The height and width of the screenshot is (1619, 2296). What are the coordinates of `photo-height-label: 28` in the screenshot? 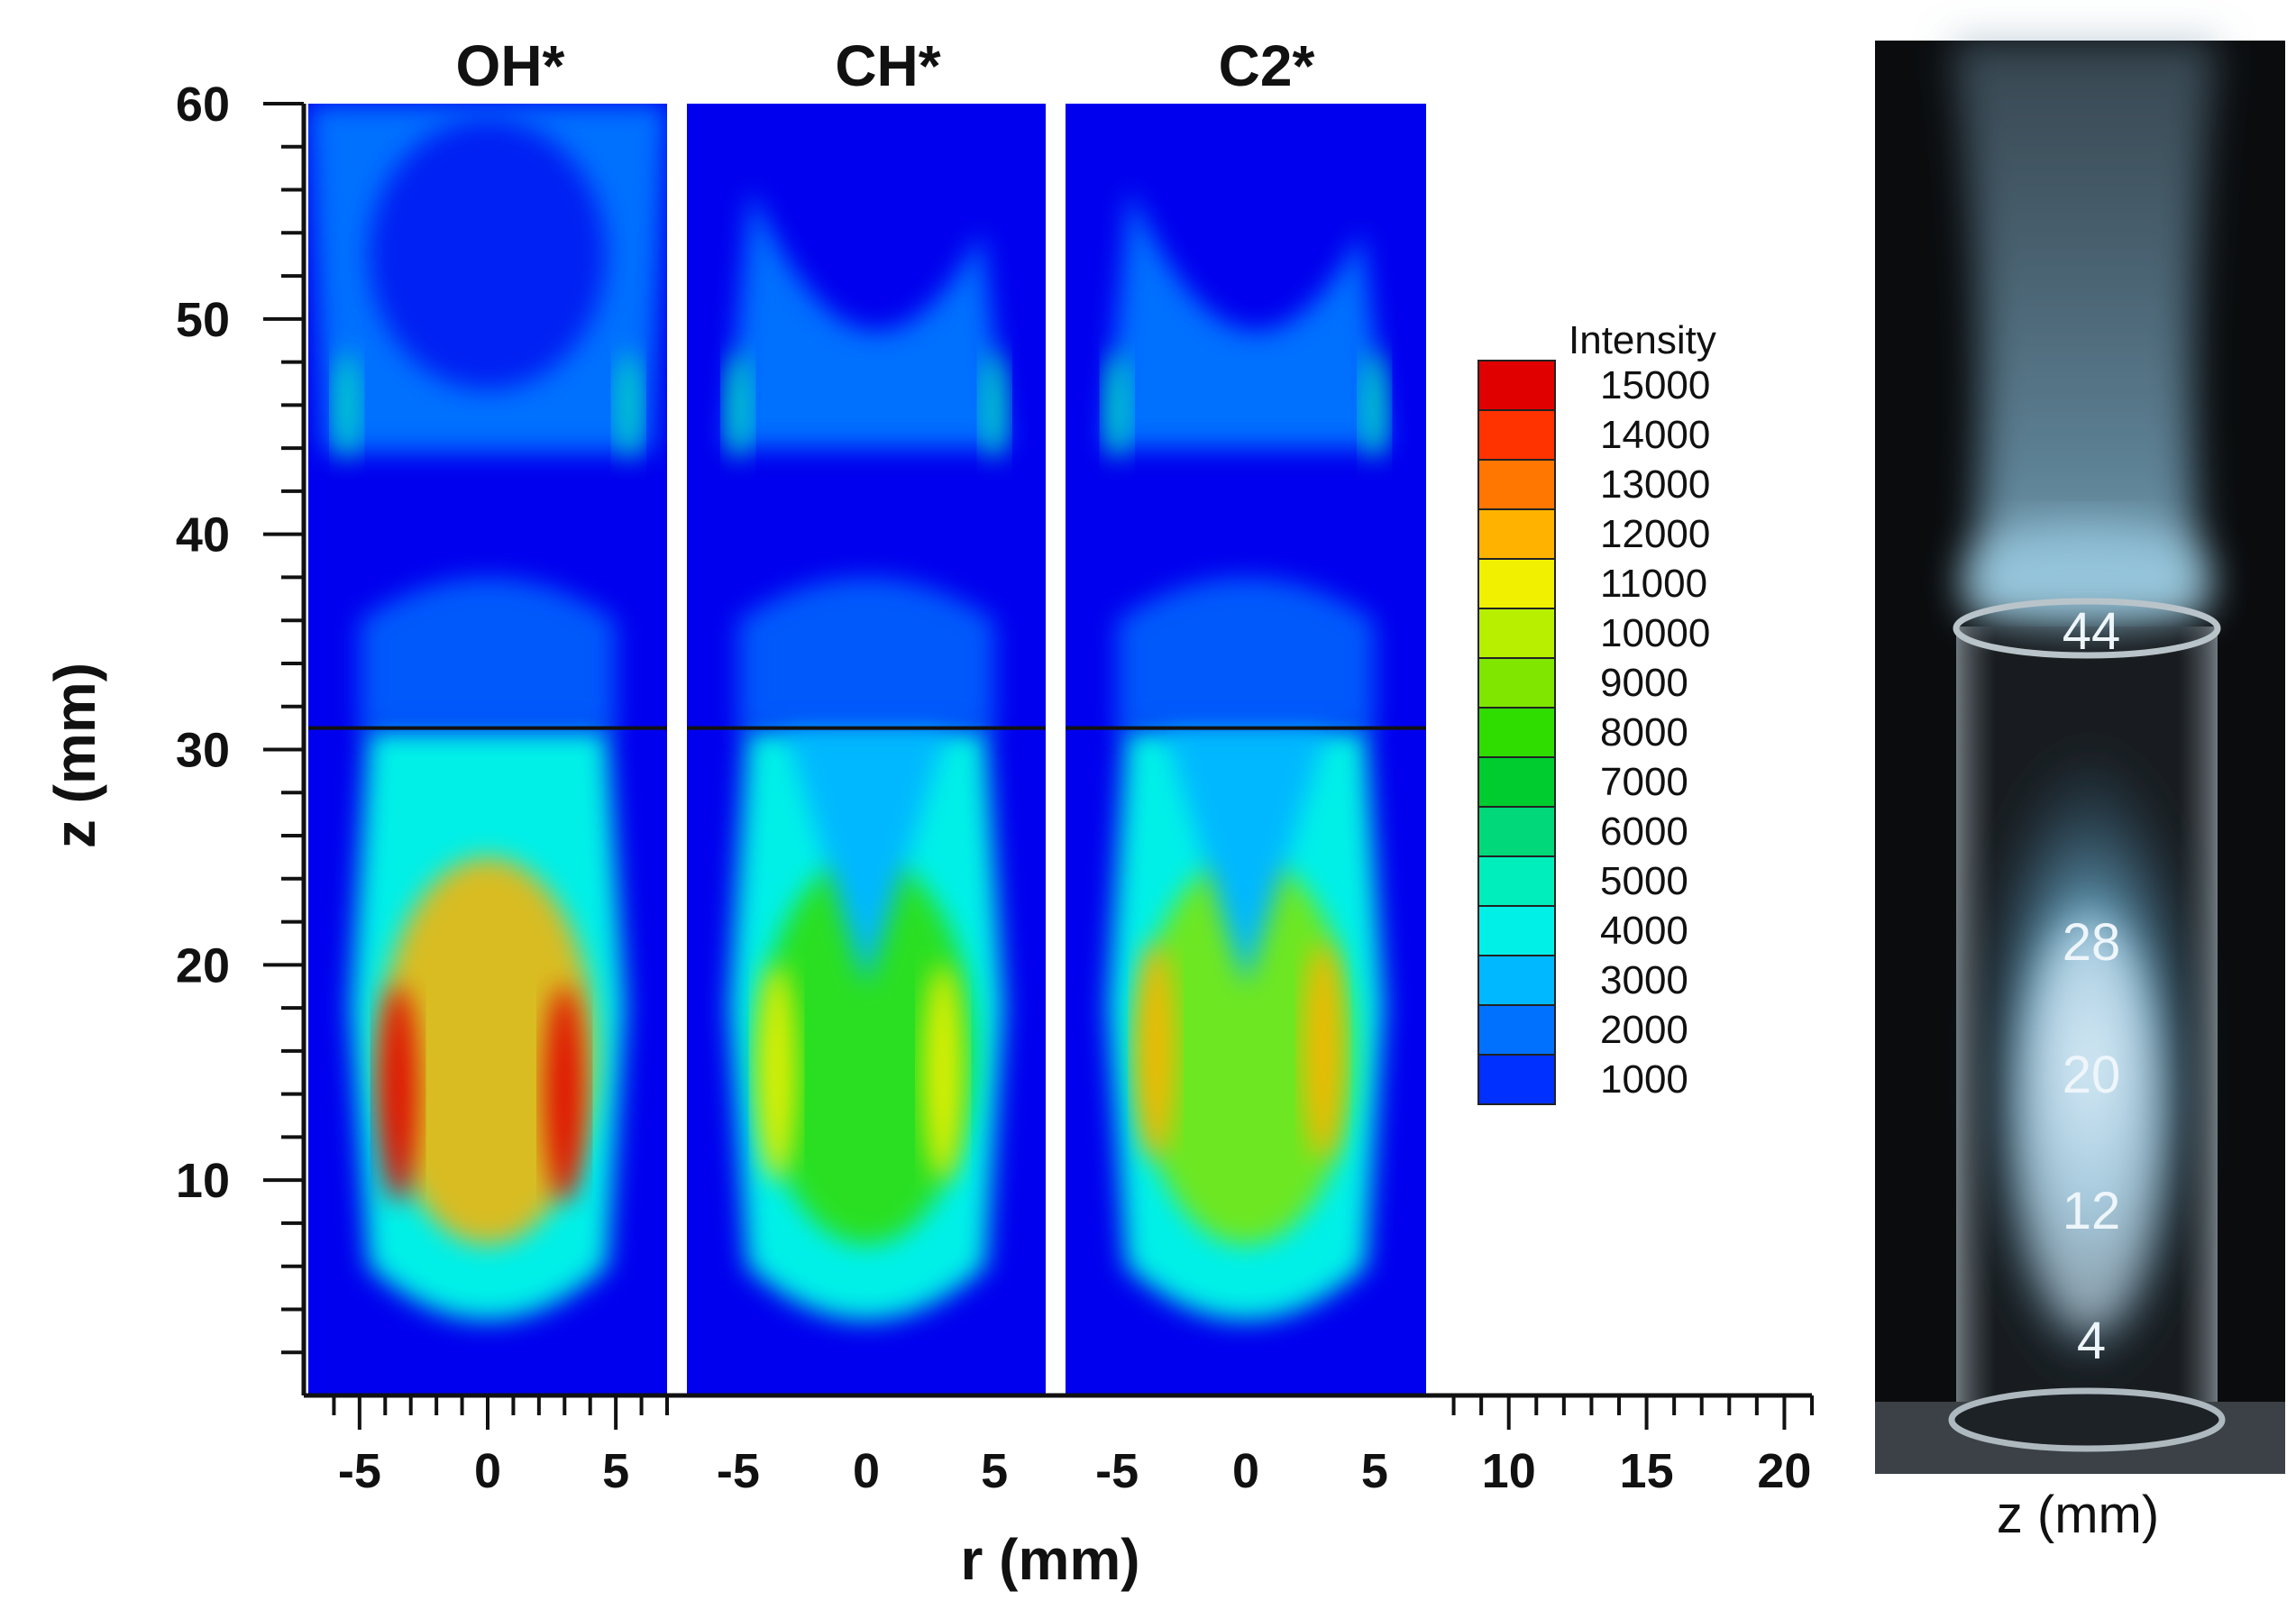 It's located at (2092, 942).